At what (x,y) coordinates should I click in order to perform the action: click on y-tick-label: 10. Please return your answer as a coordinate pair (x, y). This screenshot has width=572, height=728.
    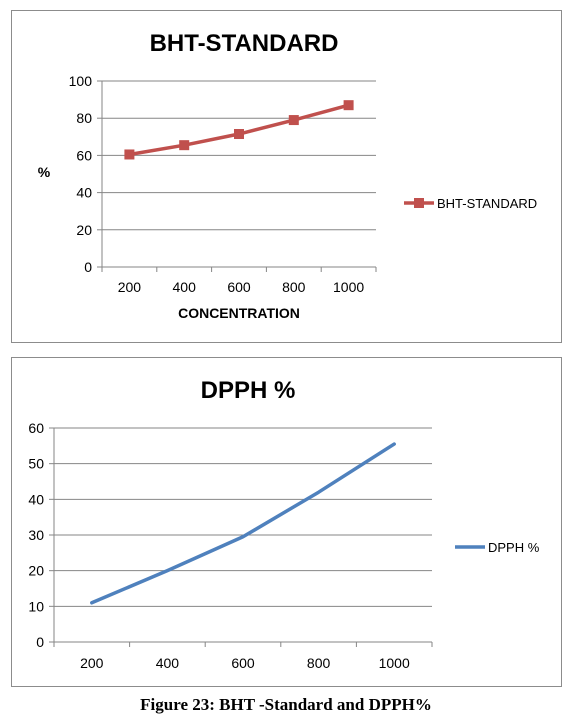
    Looking at the image, I should click on (36, 606).